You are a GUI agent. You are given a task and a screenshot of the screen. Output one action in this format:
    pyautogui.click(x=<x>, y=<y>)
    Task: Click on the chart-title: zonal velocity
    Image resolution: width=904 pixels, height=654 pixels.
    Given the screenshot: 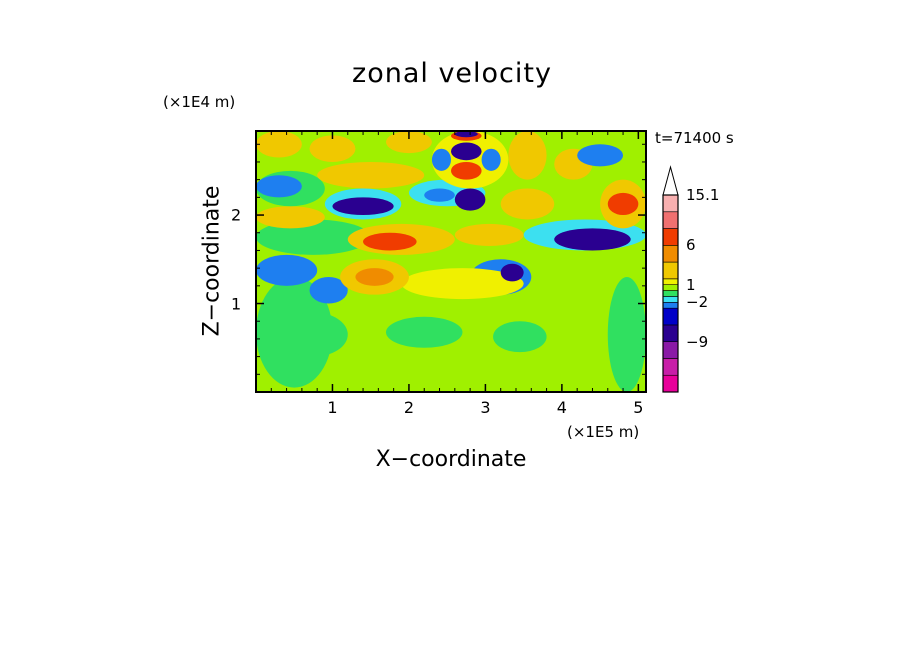 What is the action you would take?
    pyautogui.click(x=452, y=73)
    